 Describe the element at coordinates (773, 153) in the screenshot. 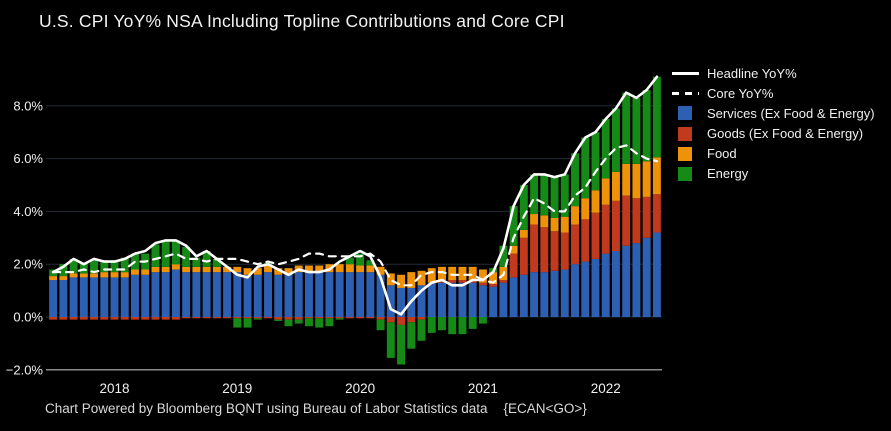

I see `legend-item-food: Food` at that location.